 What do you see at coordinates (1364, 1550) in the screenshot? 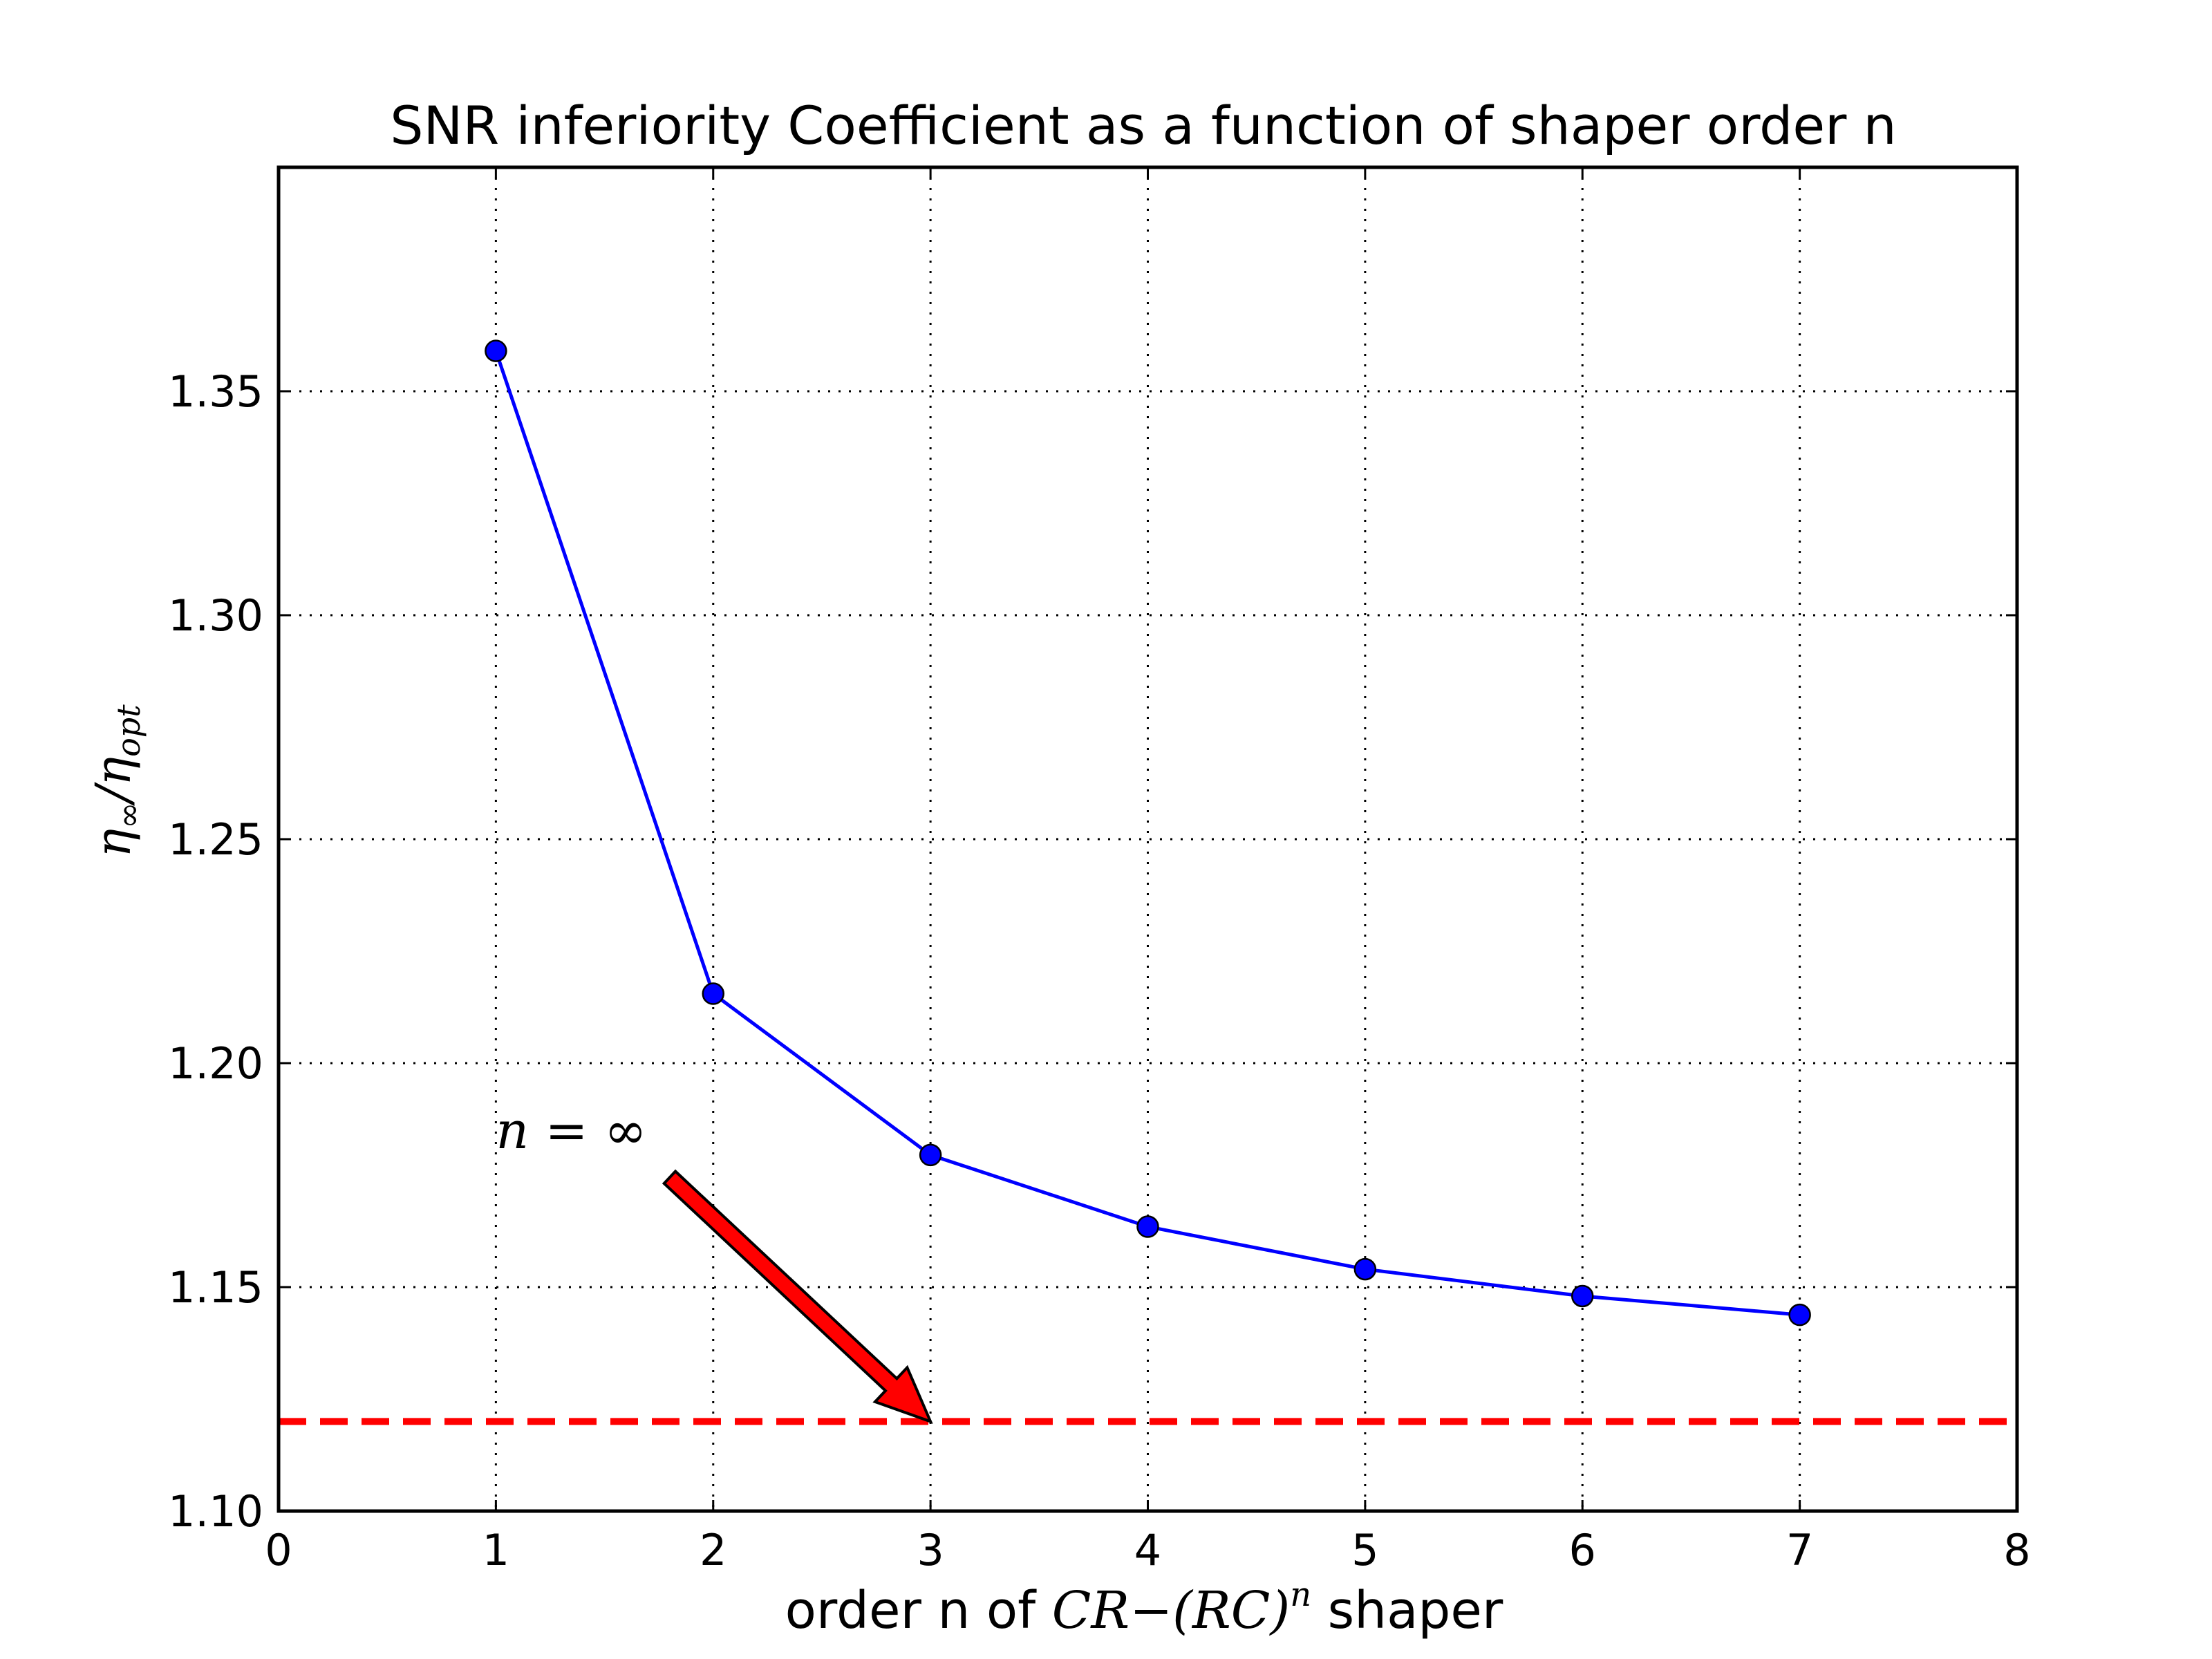
I see `x-tick-label: 5` at bounding box center [1364, 1550].